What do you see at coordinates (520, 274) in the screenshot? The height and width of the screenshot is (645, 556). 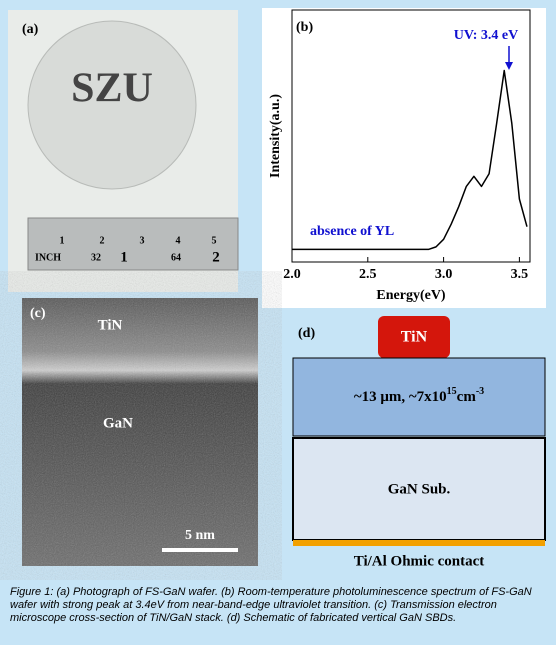 I see `x-tick-label: 3.5` at bounding box center [520, 274].